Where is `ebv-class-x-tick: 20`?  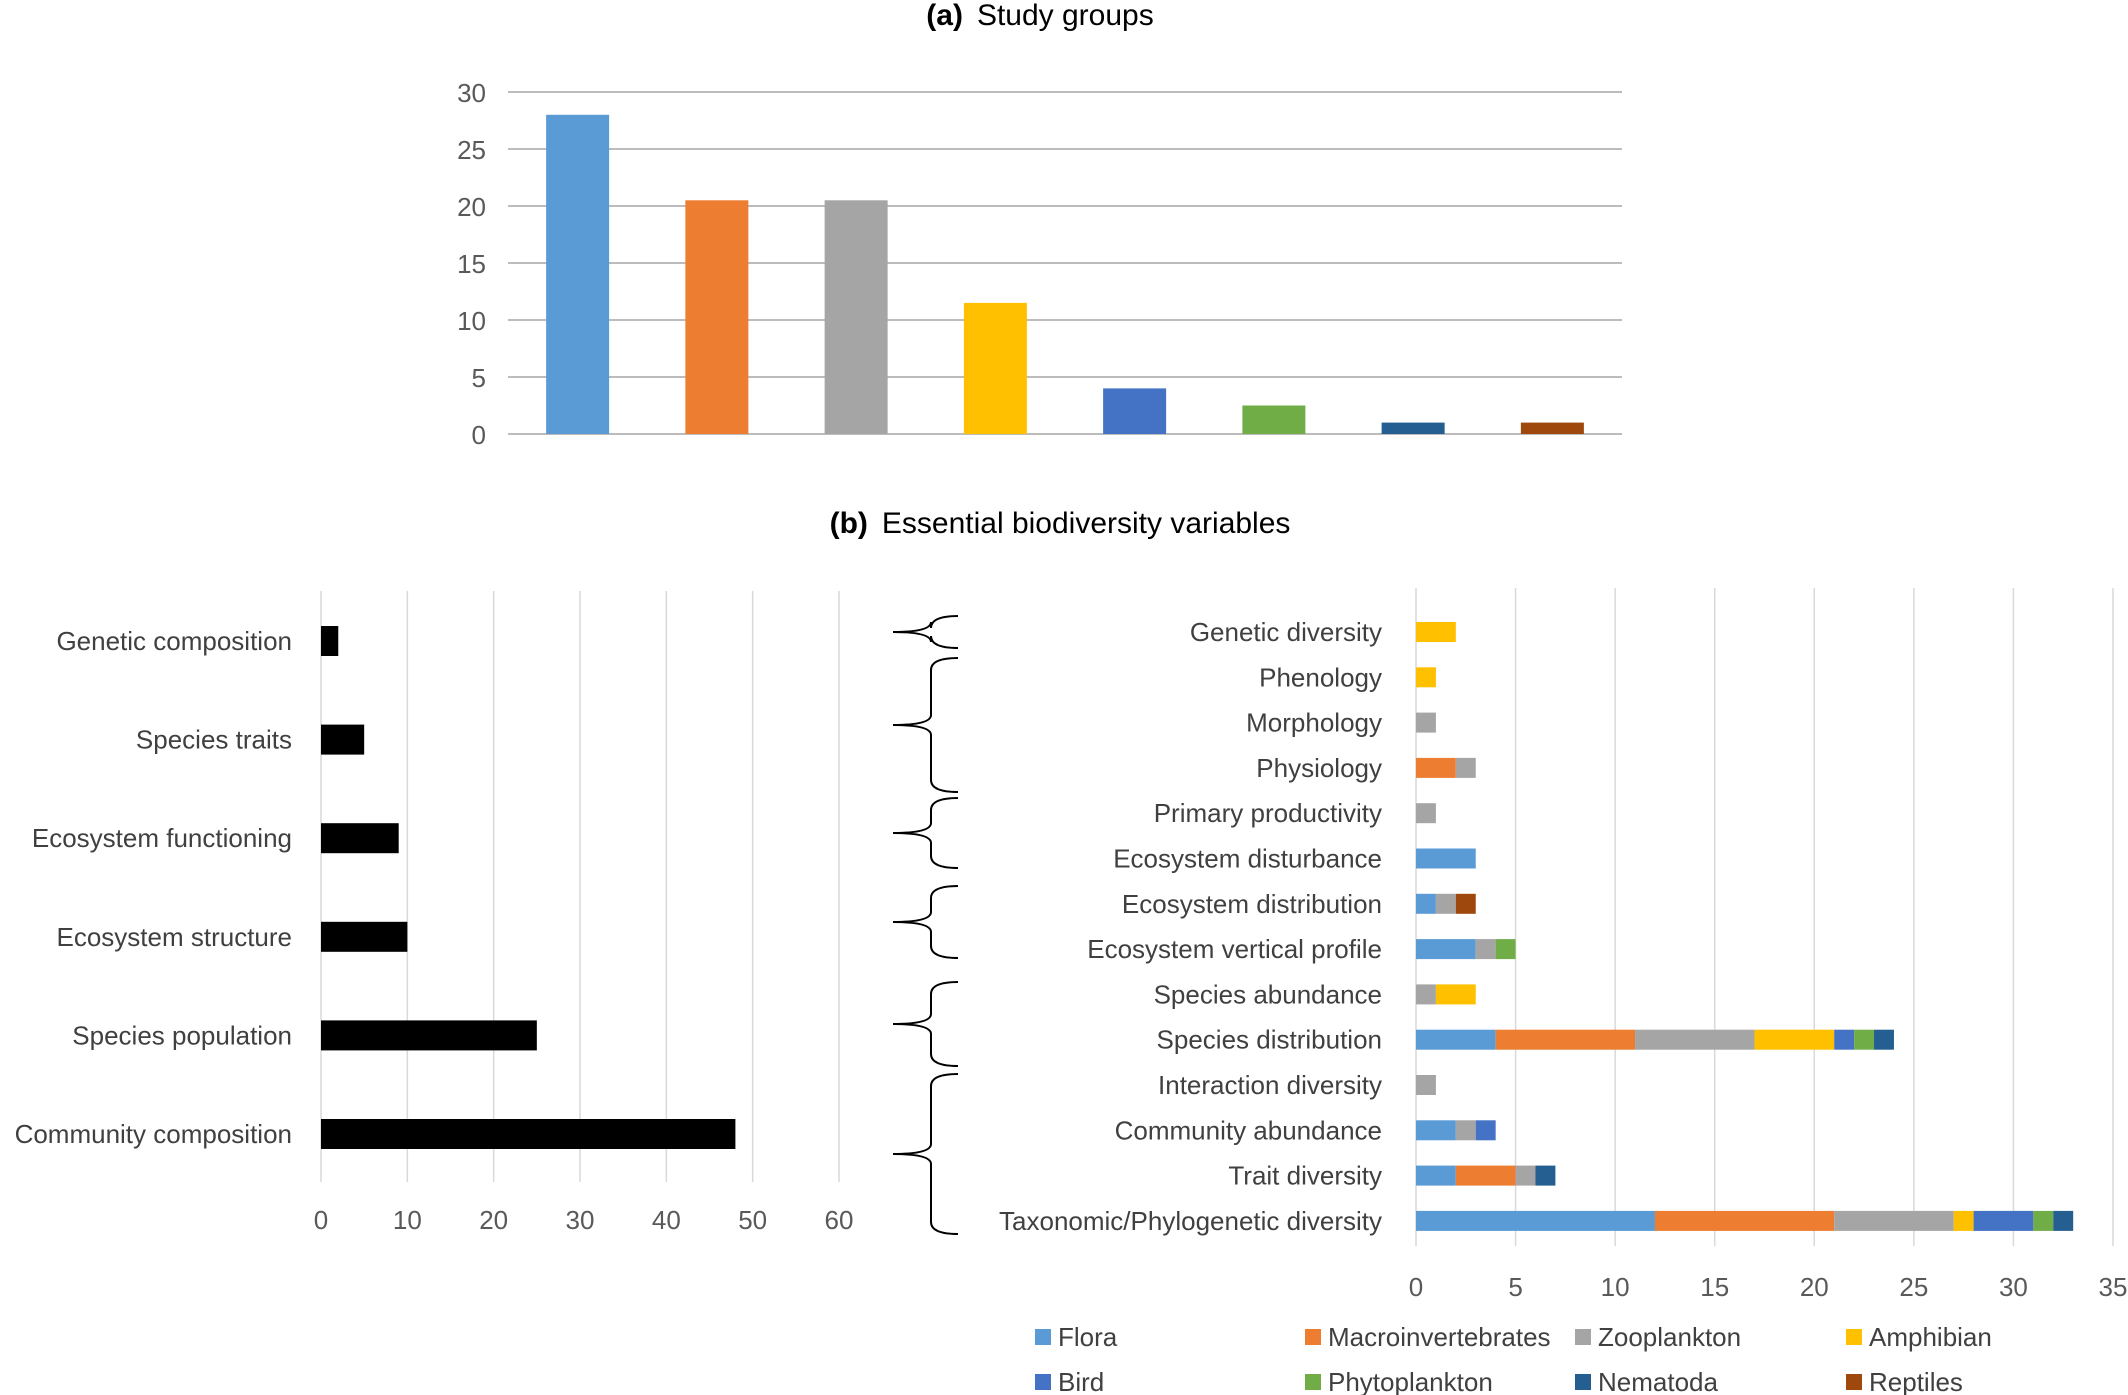
ebv-class-x-tick: 20 is located at coordinates (493, 1220).